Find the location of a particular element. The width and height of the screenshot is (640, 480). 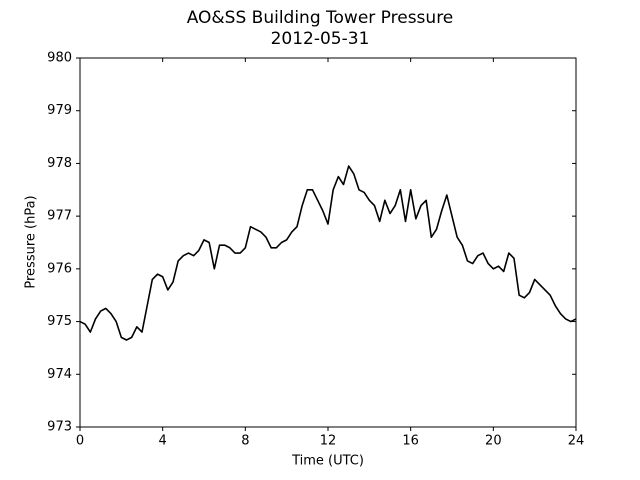

chart-subtitle: 2012-05-31 is located at coordinates (320, 39).